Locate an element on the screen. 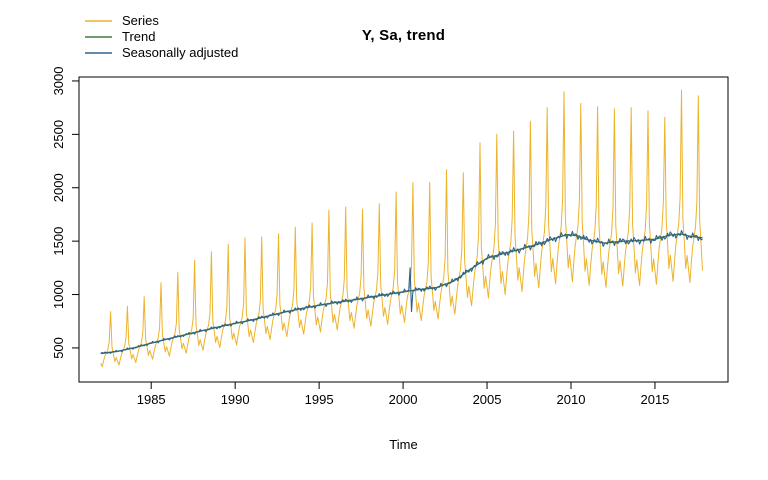 Image resolution: width=768 pixels, height=480 pixels. svg-text: 2005 is located at coordinates (487, 399).